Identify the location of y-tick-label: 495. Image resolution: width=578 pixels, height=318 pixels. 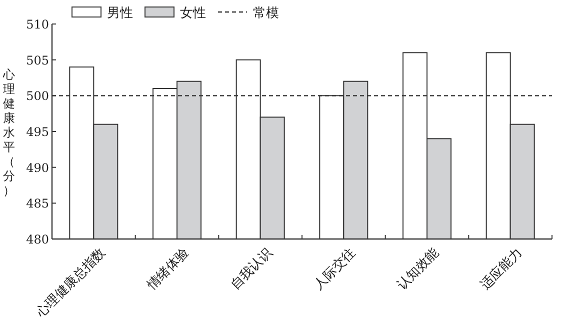
(37, 132).